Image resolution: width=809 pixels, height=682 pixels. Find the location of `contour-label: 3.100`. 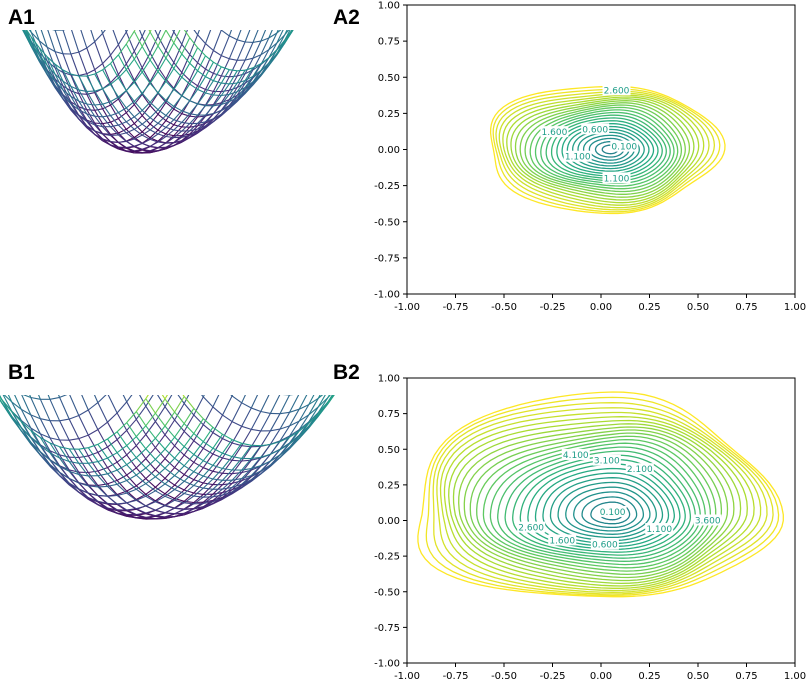

contour-label: 3.100 is located at coordinates (607, 462).